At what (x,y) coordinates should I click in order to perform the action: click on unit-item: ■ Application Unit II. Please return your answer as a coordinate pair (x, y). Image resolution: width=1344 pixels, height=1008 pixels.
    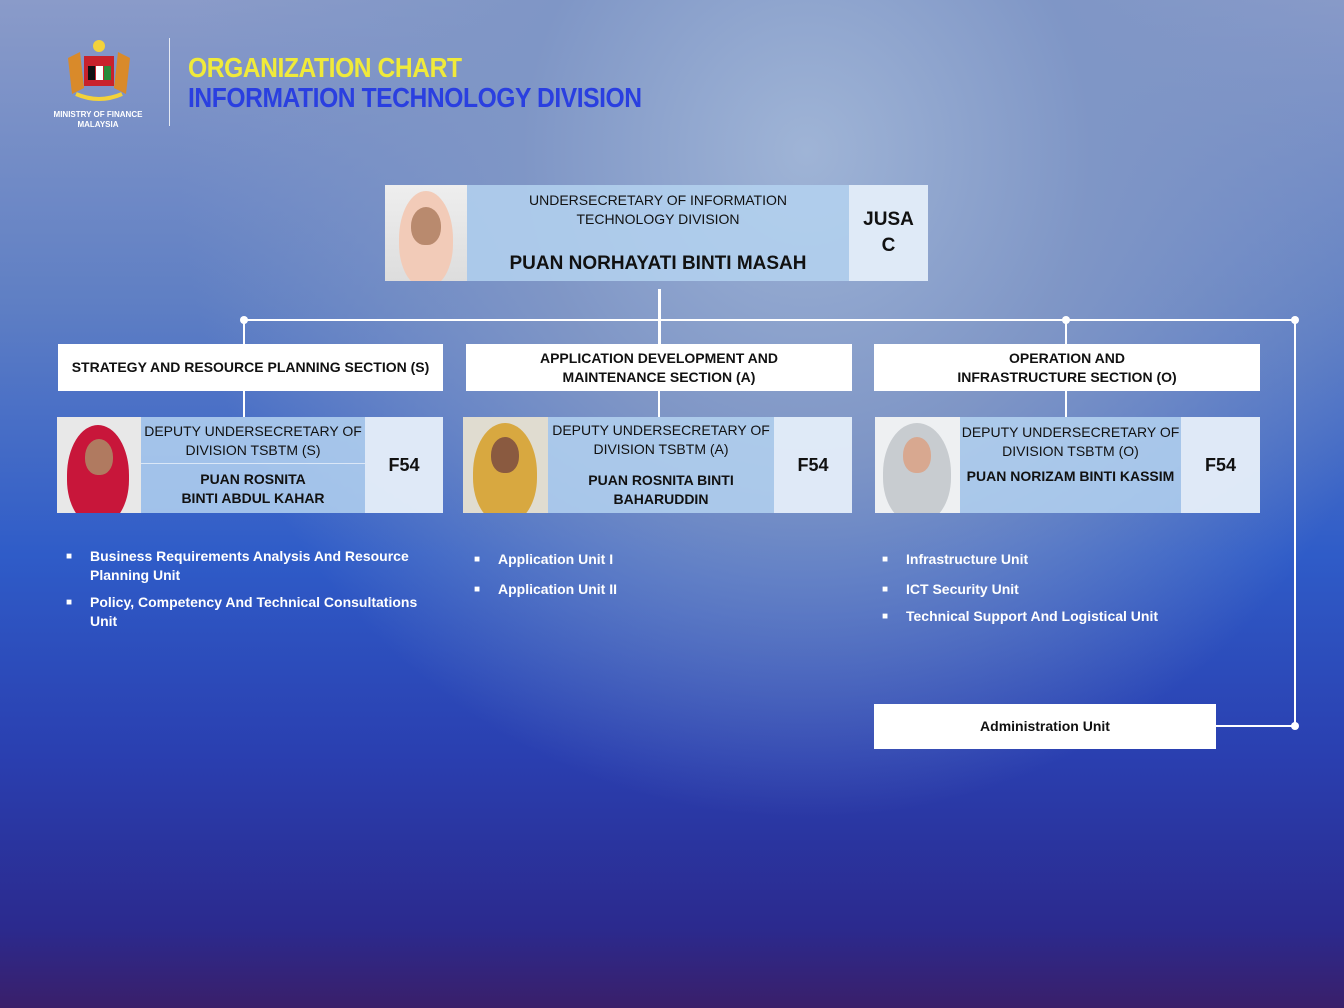
    Looking at the image, I should click on (545, 589).